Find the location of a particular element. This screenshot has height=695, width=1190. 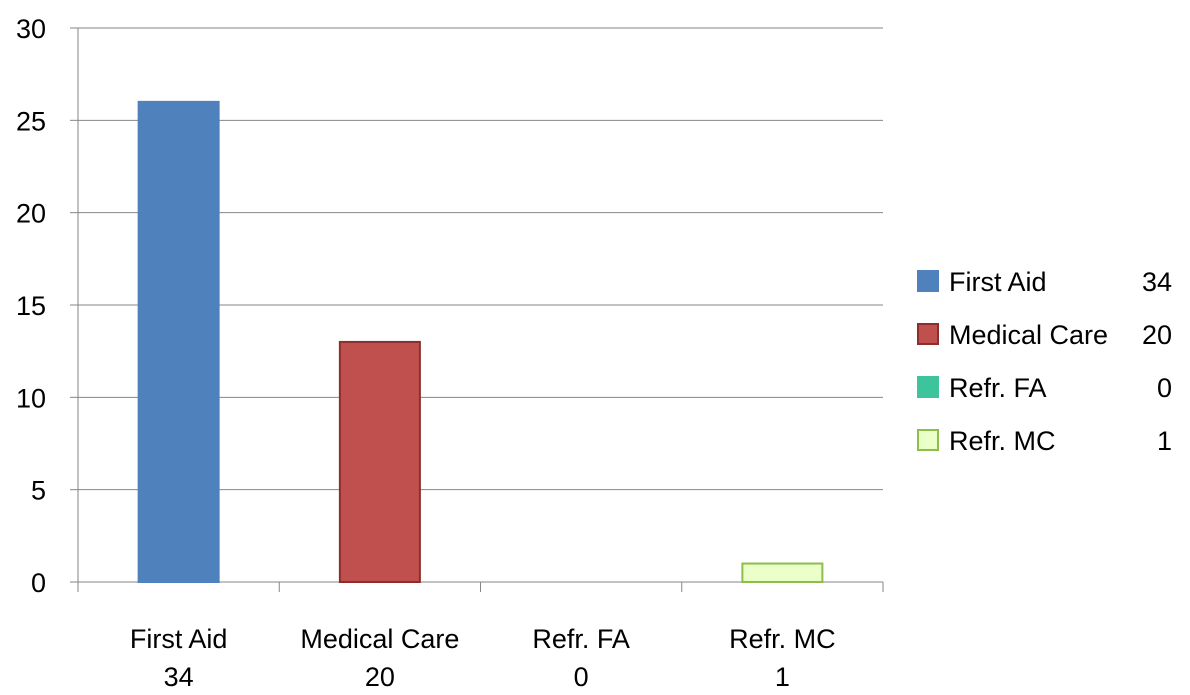

y-tick-label: 30 is located at coordinates (31, 29).